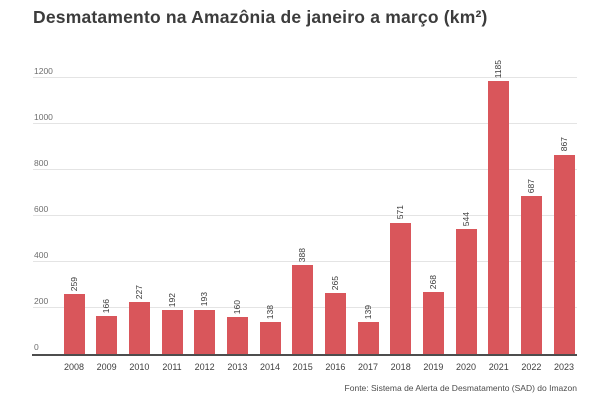  Describe the element at coordinates (530, 185) in the screenshot. I see `bar-value-2022: 687` at that location.